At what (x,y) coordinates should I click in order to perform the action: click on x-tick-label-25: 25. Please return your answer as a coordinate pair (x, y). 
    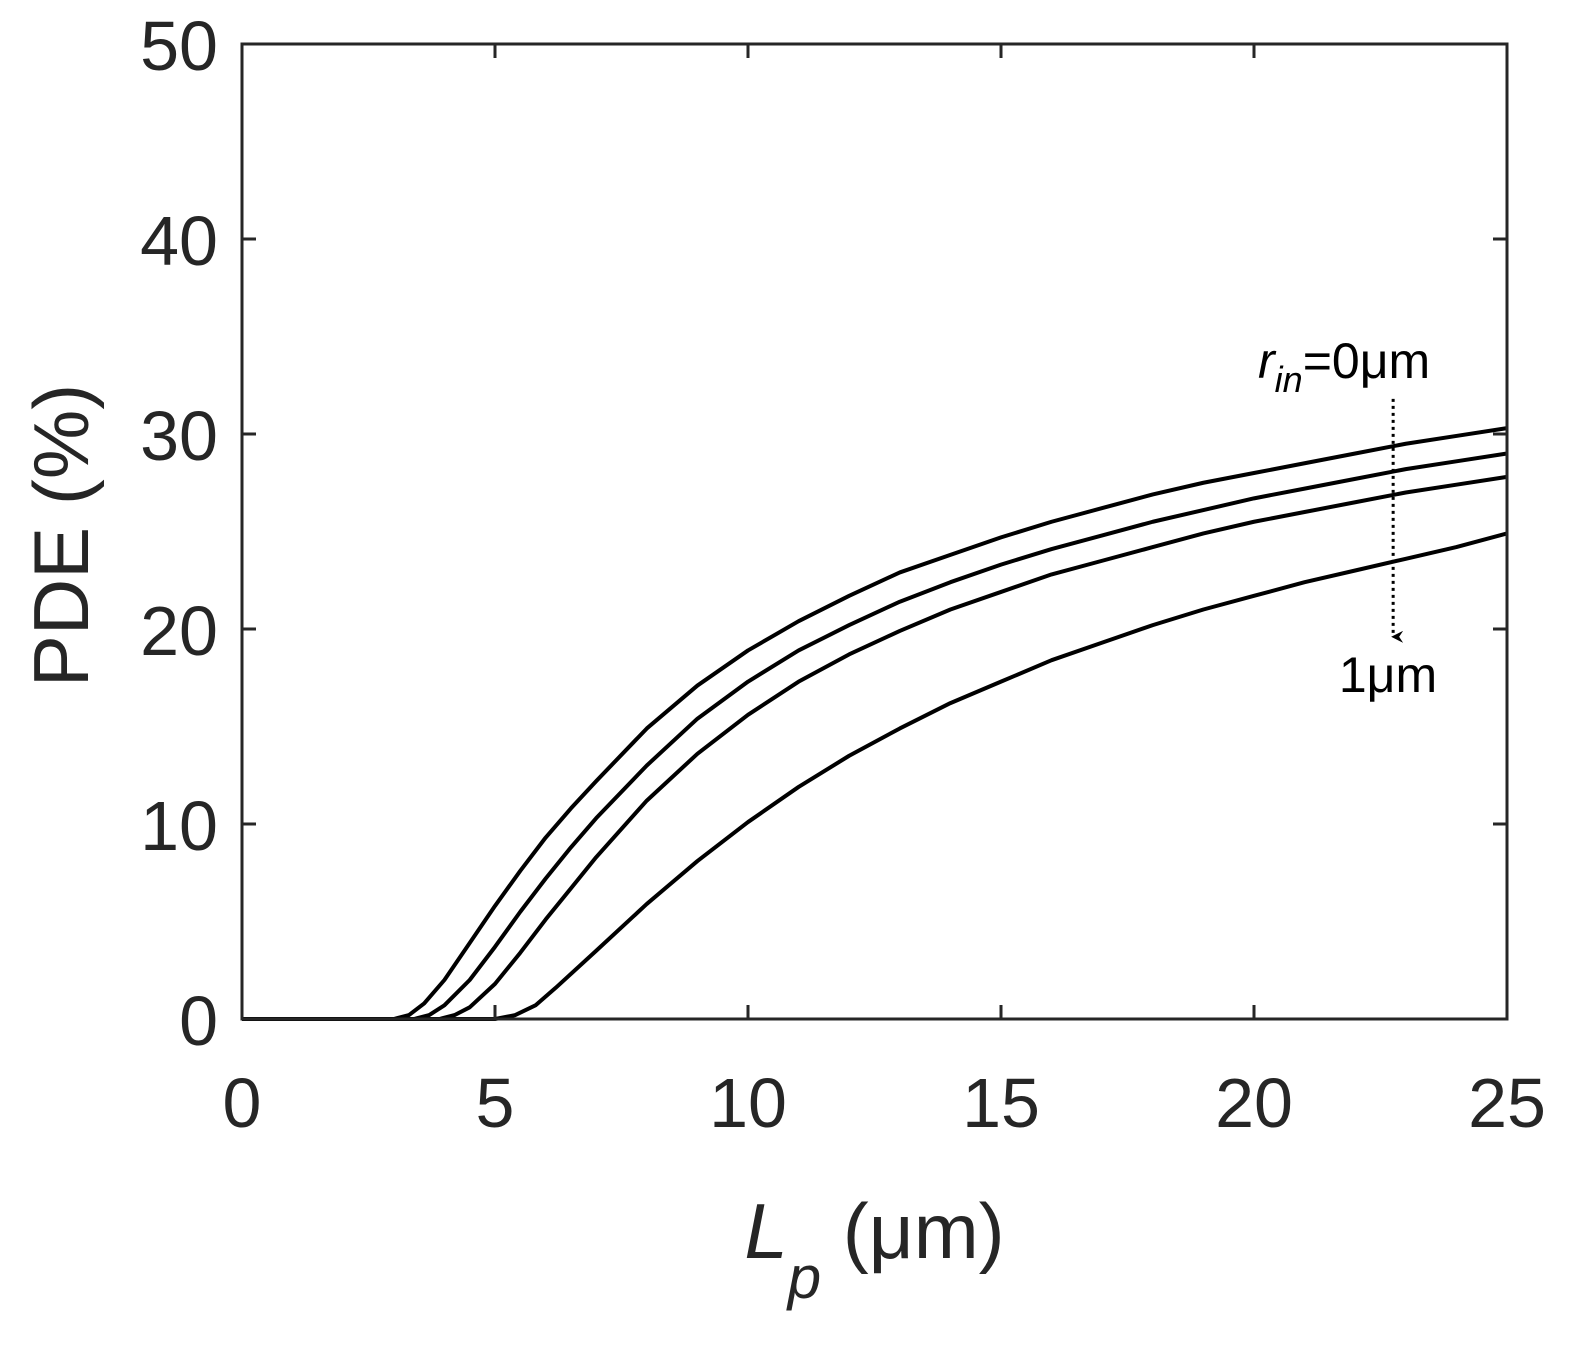
    Looking at the image, I should click on (1507, 1103).